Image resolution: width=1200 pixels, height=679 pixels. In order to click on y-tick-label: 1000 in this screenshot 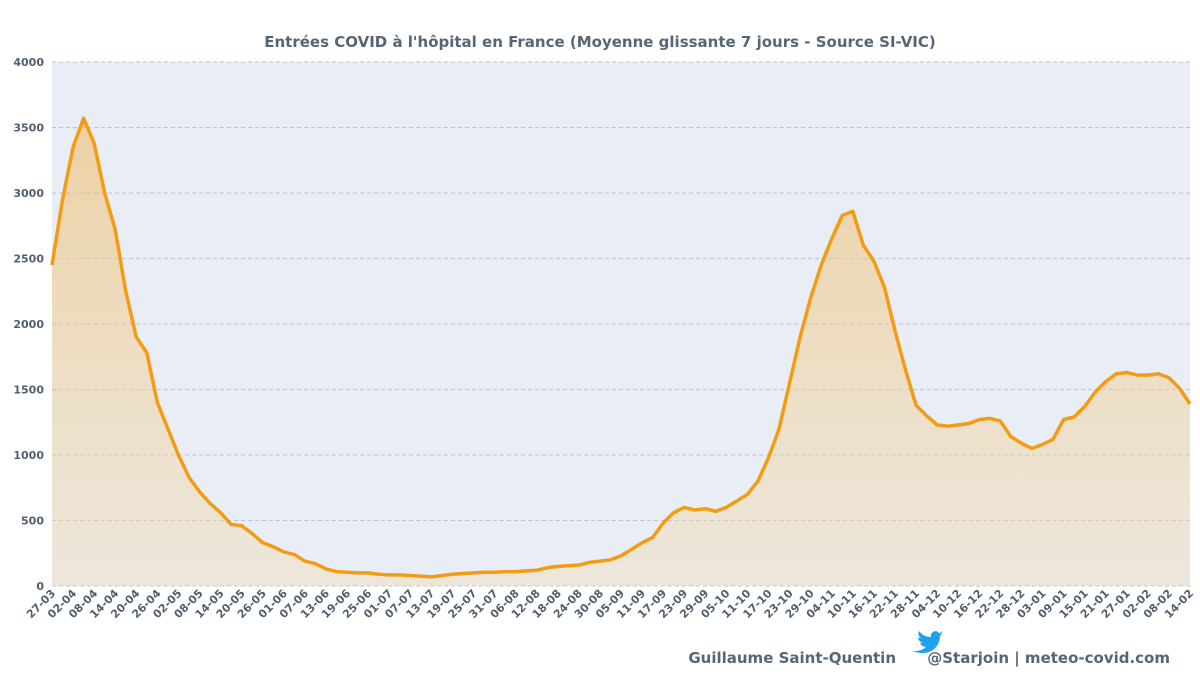, I will do `click(28, 455)`.